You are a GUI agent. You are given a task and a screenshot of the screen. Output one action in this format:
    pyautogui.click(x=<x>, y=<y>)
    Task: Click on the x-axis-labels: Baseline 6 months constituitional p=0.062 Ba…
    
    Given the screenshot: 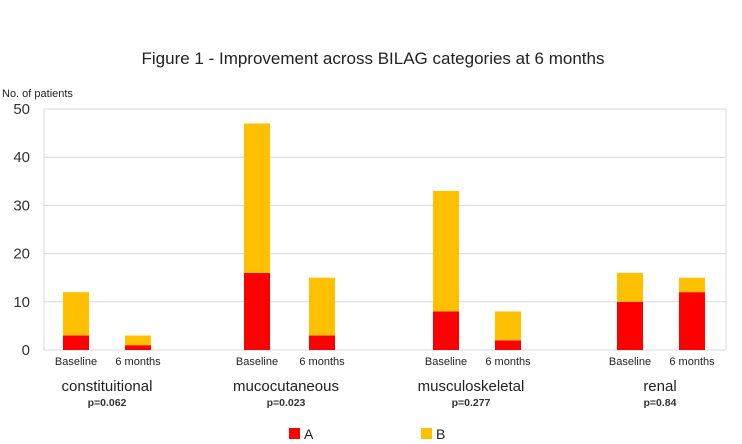 What is the action you would take?
    pyautogui.click(x=385, y=382)
    